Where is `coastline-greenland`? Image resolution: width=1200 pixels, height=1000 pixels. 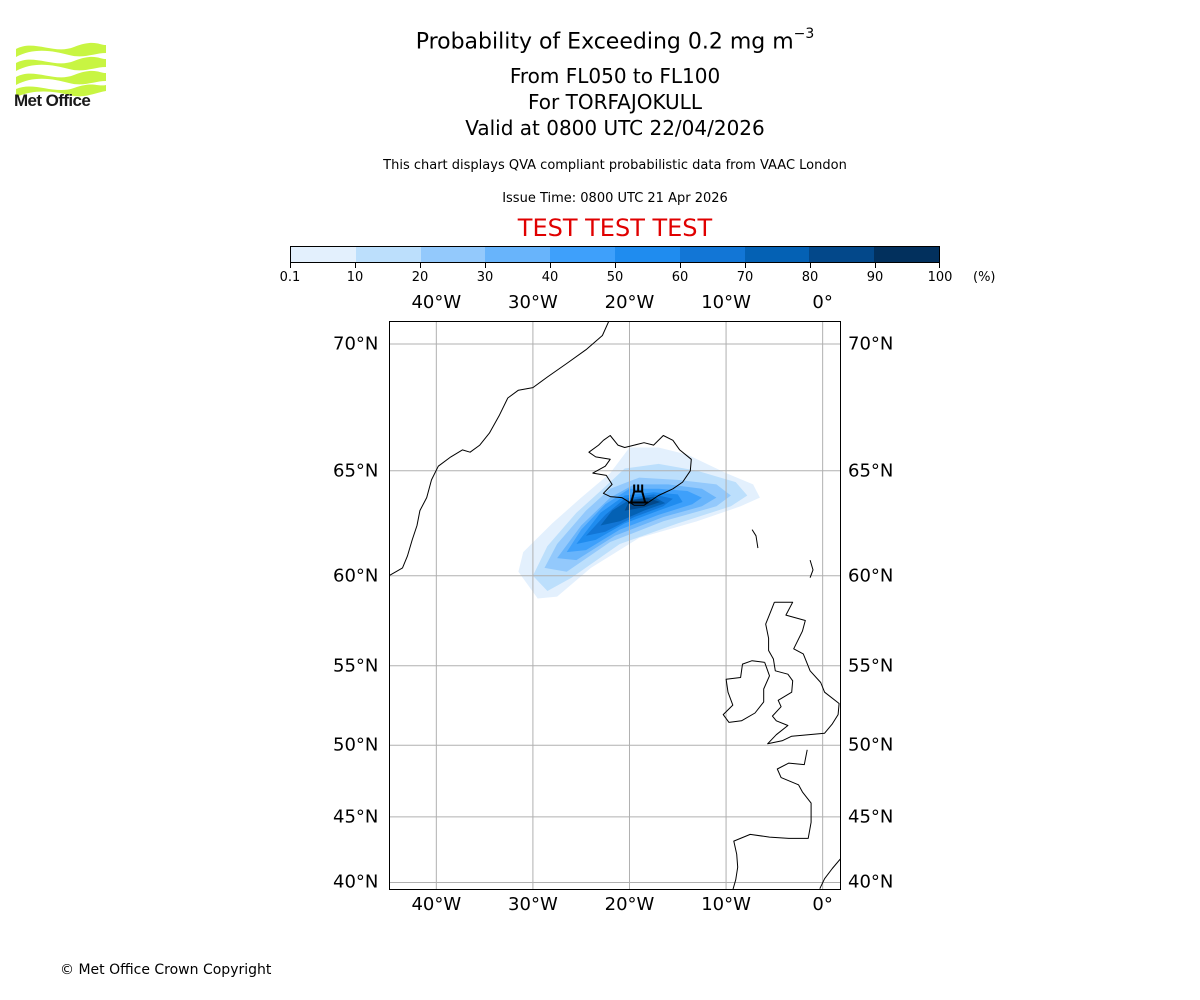 coastline-greenland is located at coordinates (499, 449).